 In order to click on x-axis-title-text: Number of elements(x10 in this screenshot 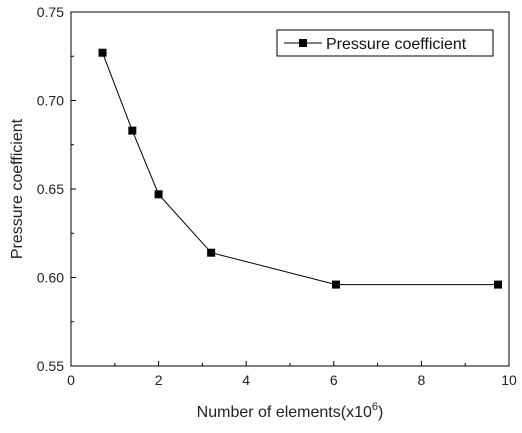, I will do `click(284, 412)`.